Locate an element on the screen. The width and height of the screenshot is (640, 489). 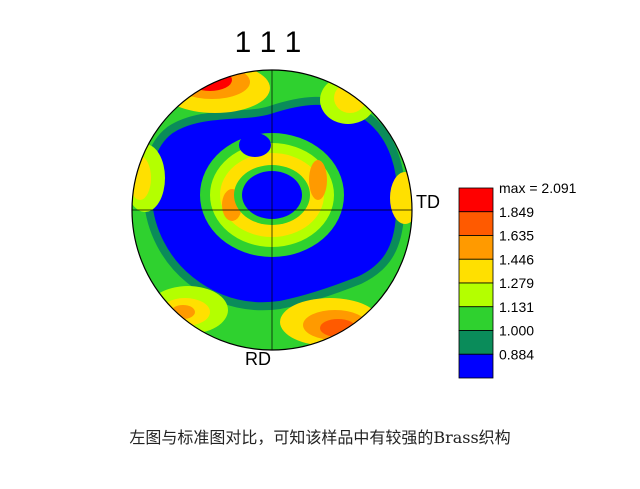
figure-caption: 左图与标准图对比，可知该样品中有较强的Brass织构 is located at coordinates (320, 437).